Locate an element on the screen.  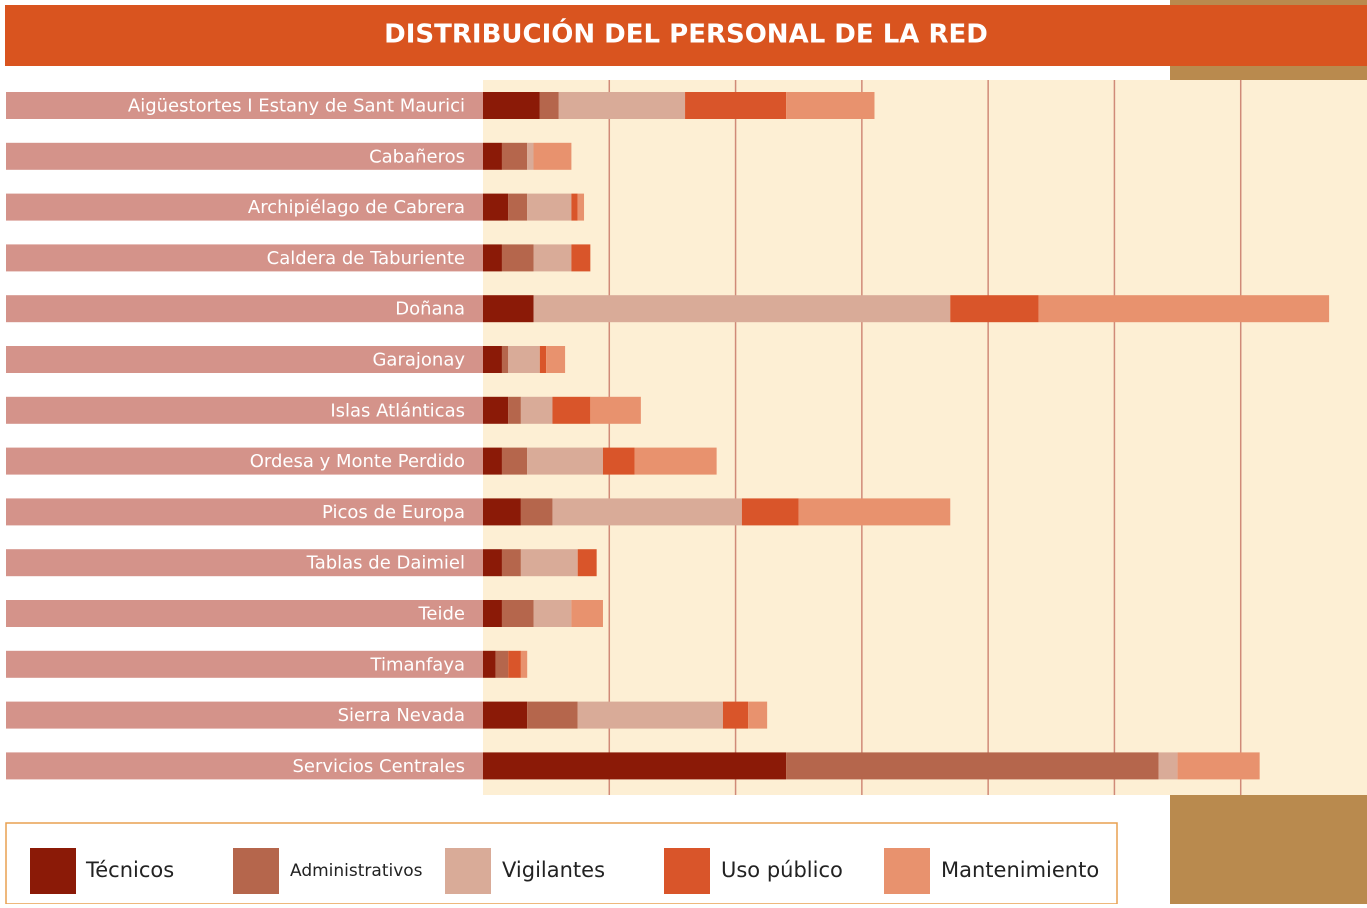
y-tick-label: Caldera de Taburiente is located at coordinates (366, 258).